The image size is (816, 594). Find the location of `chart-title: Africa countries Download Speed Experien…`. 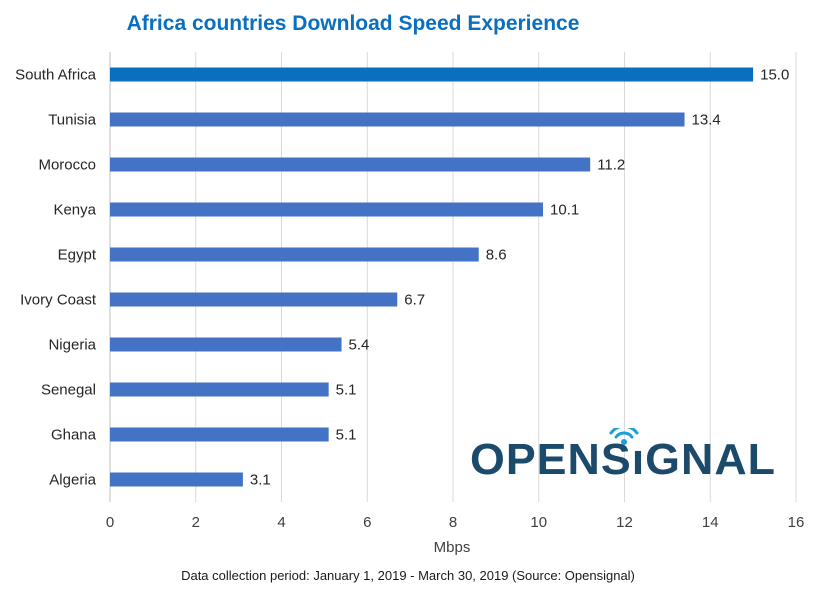

chart-title: Africa countries Download Speed Experien… is located at coordinates (353, 23).